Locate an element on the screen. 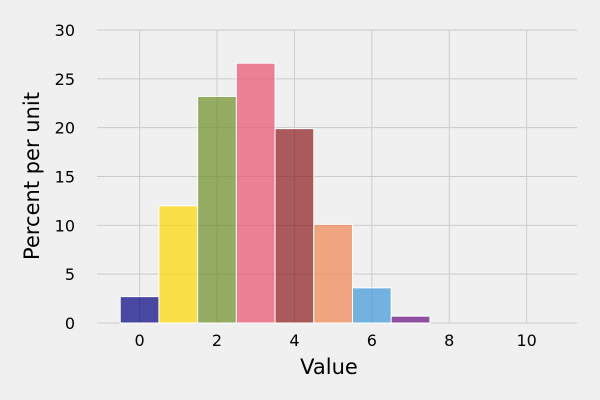  y-tick-label: 5 is located at coordinates (70, 274).